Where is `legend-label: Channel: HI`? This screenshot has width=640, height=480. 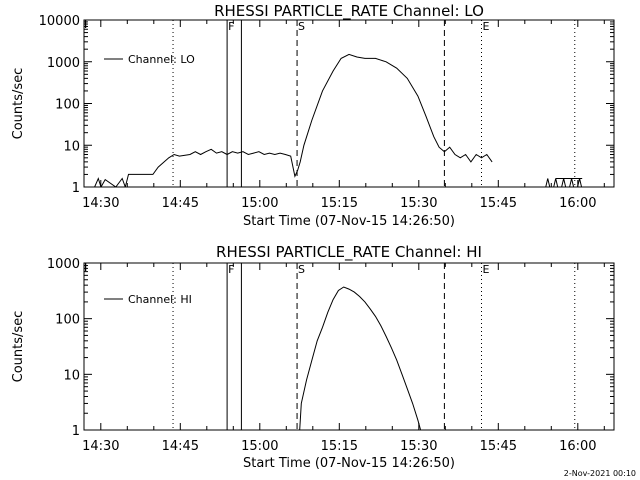 legend-label: Channel: HI is located at coordinates (160, 299).